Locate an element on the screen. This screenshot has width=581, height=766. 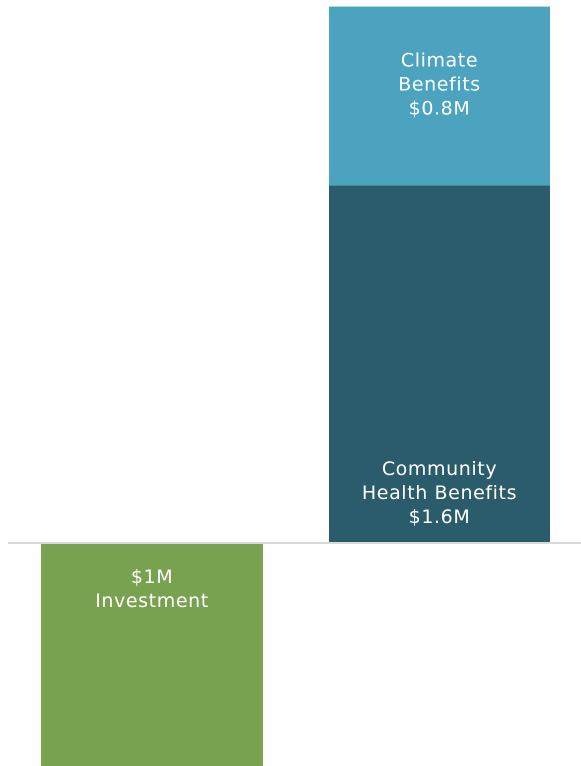
bar-0-segment-0-label-line: $1M is located at coordinates (152, 577).